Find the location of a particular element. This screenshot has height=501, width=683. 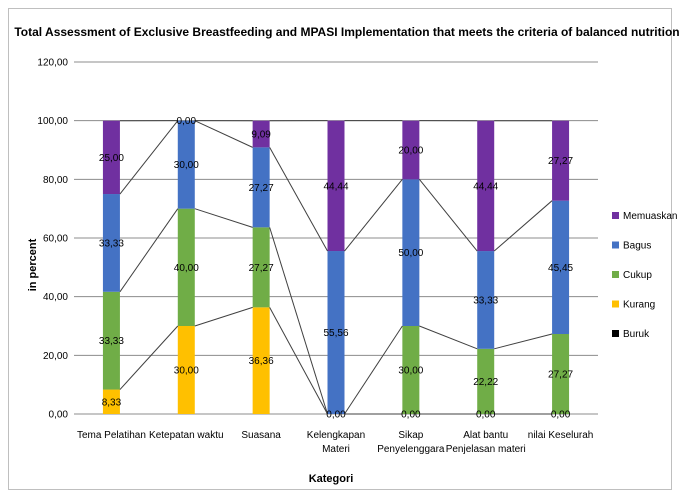

y-tick-label: 60,00 is located at coordinates (55, 239).